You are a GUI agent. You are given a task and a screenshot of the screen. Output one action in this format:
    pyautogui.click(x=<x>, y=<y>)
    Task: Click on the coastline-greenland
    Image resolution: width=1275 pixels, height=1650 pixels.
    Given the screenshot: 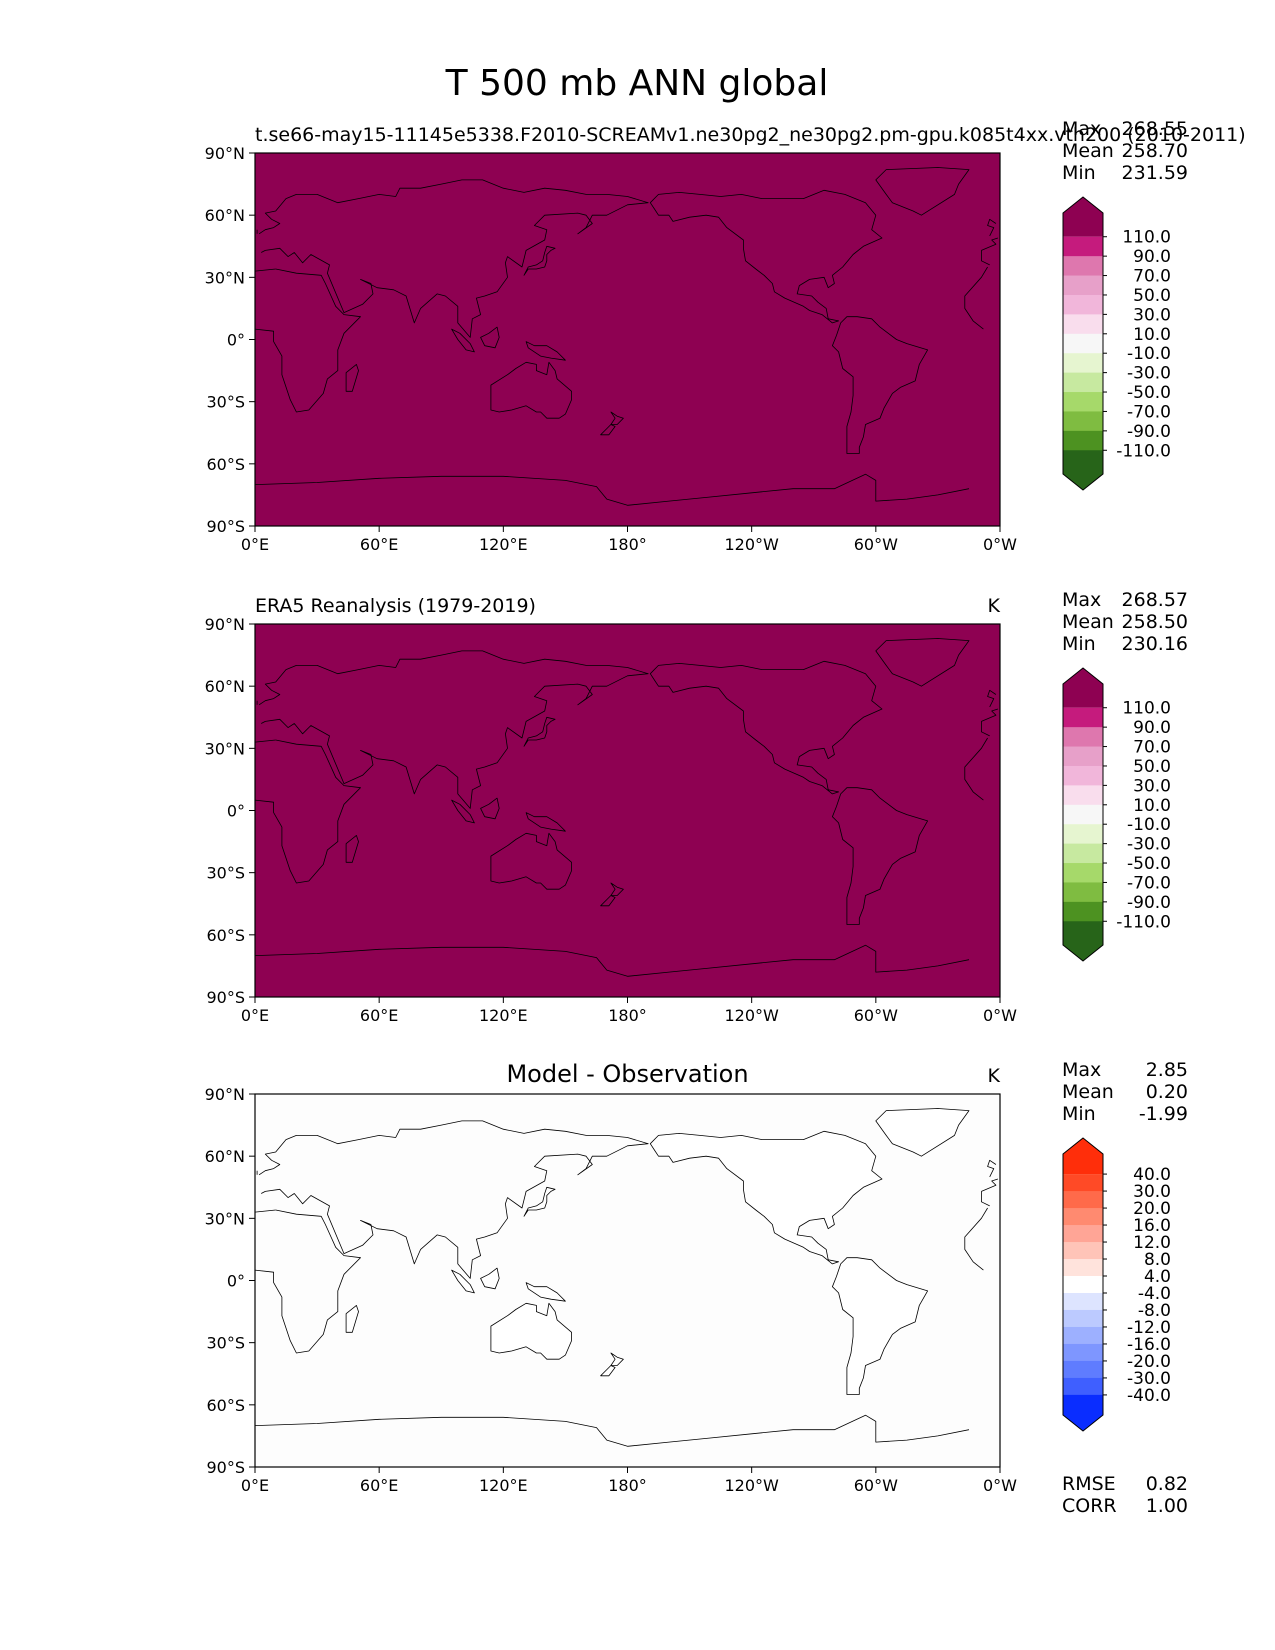 What is the action you would take?
    pyautogui.click(x=922, y=191)
    